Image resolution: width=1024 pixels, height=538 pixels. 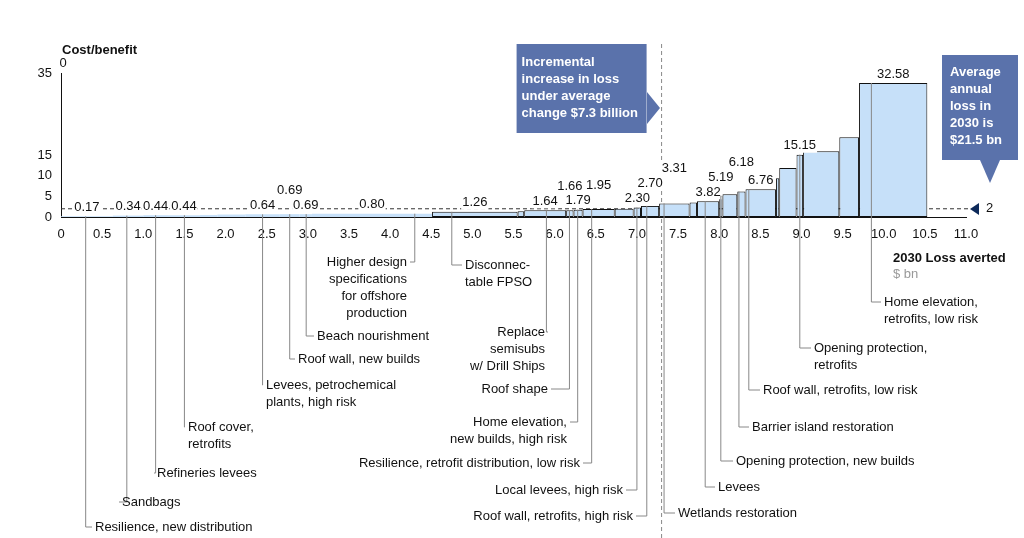 What do you see at coordinates (174, 526) in the screenshot?
I see `annotation: Resilience, new distribution` at bounding box center [174, 526].